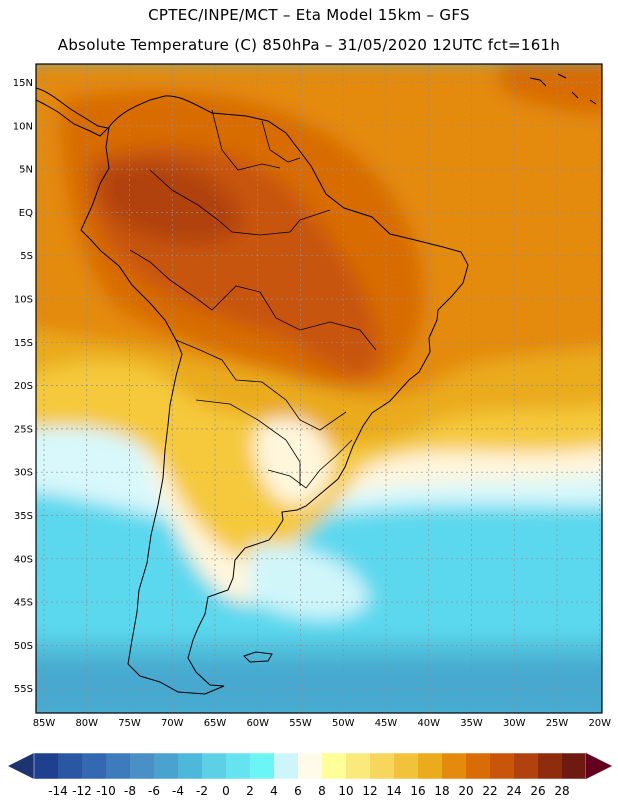  Describe the element at coordinates (44, 723) in the screenshot. I see `longitude-tick-label: 85W` at that location.